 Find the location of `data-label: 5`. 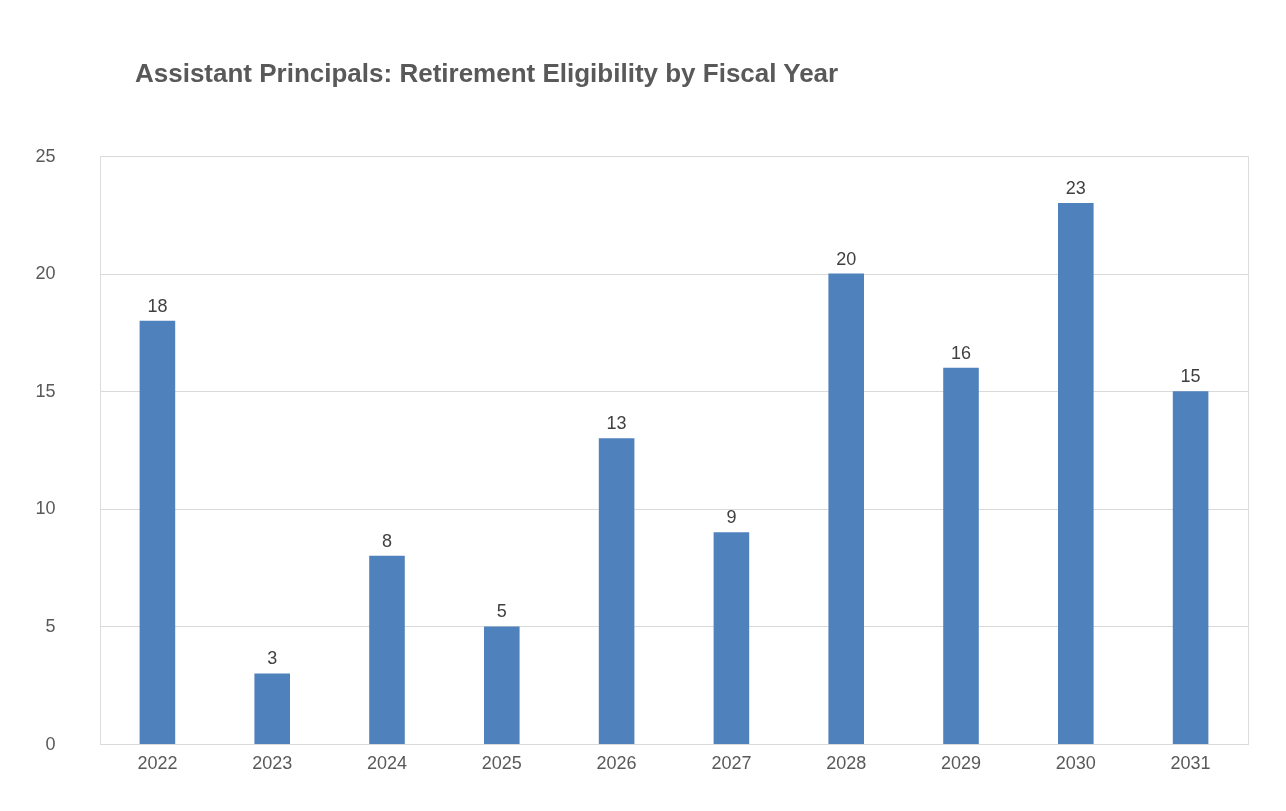

data-label: 5 is located at coordinates (501, 611).